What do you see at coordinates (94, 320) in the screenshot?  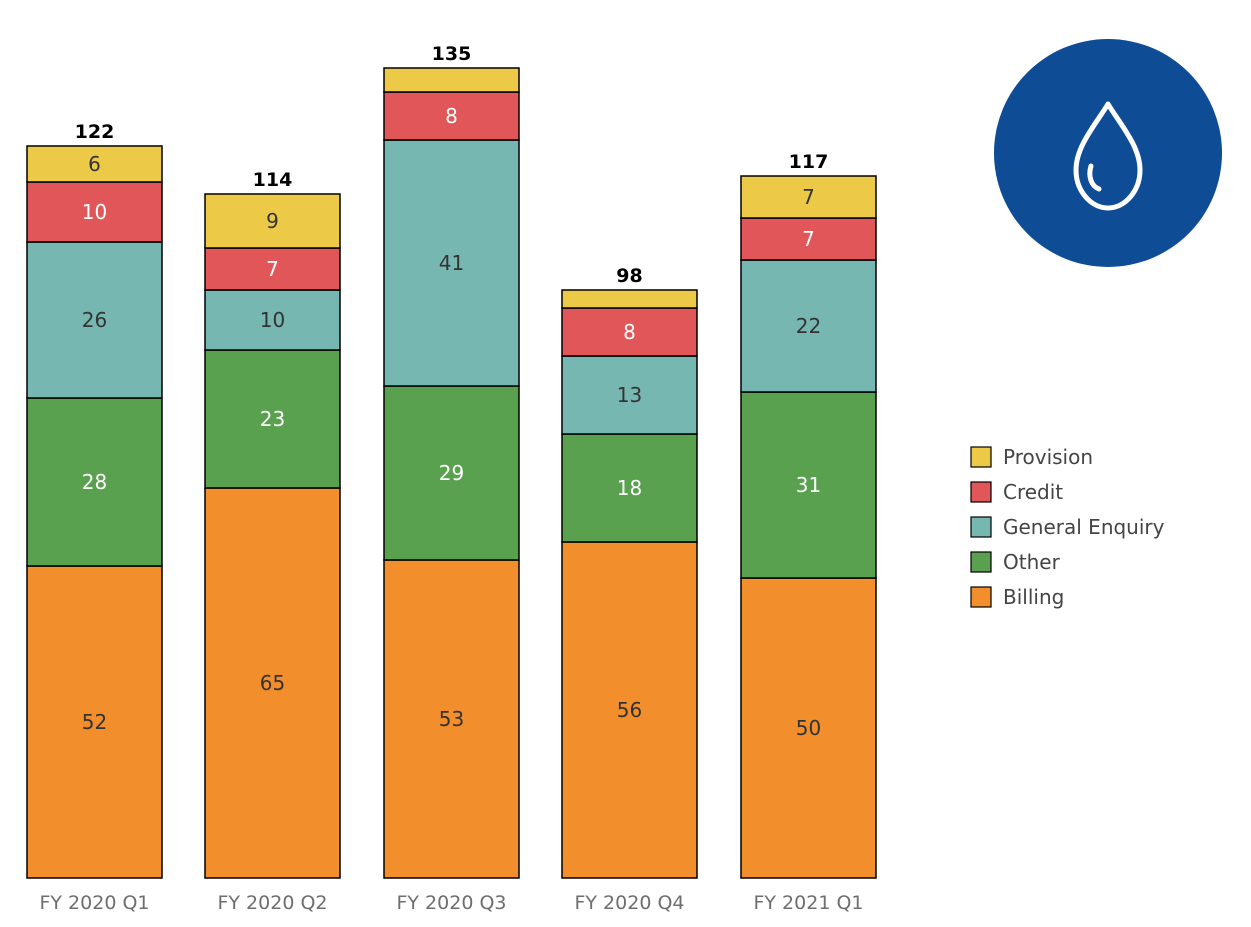 I see `segment-label-general-enquiry-fy-2020-q1: 26` at bounding box center [94, 320].